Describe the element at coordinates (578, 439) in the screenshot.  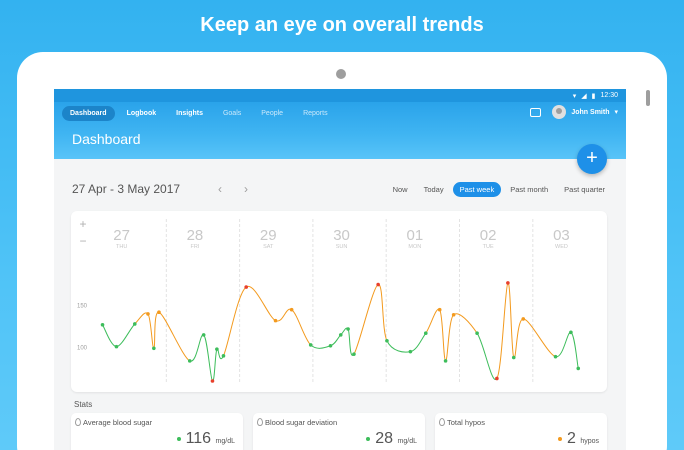
I see `stat-value: 2 hypos` at that location.